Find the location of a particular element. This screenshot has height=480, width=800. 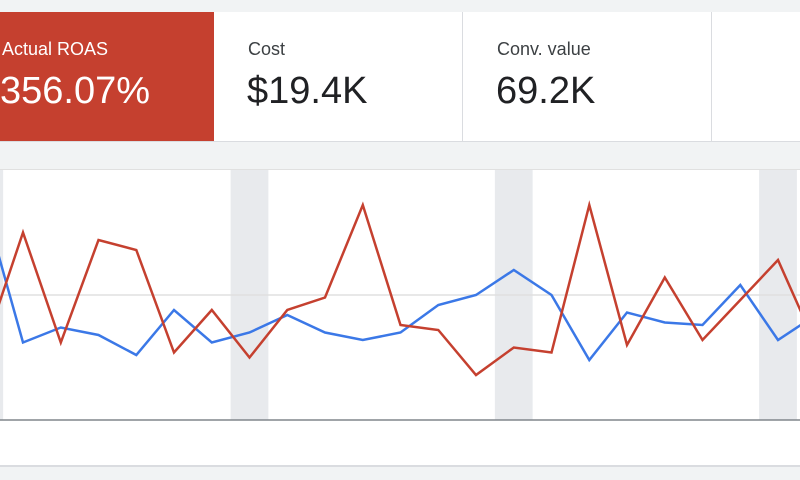

scorecard-value: $19.4K is located at coordinates (307, 91).